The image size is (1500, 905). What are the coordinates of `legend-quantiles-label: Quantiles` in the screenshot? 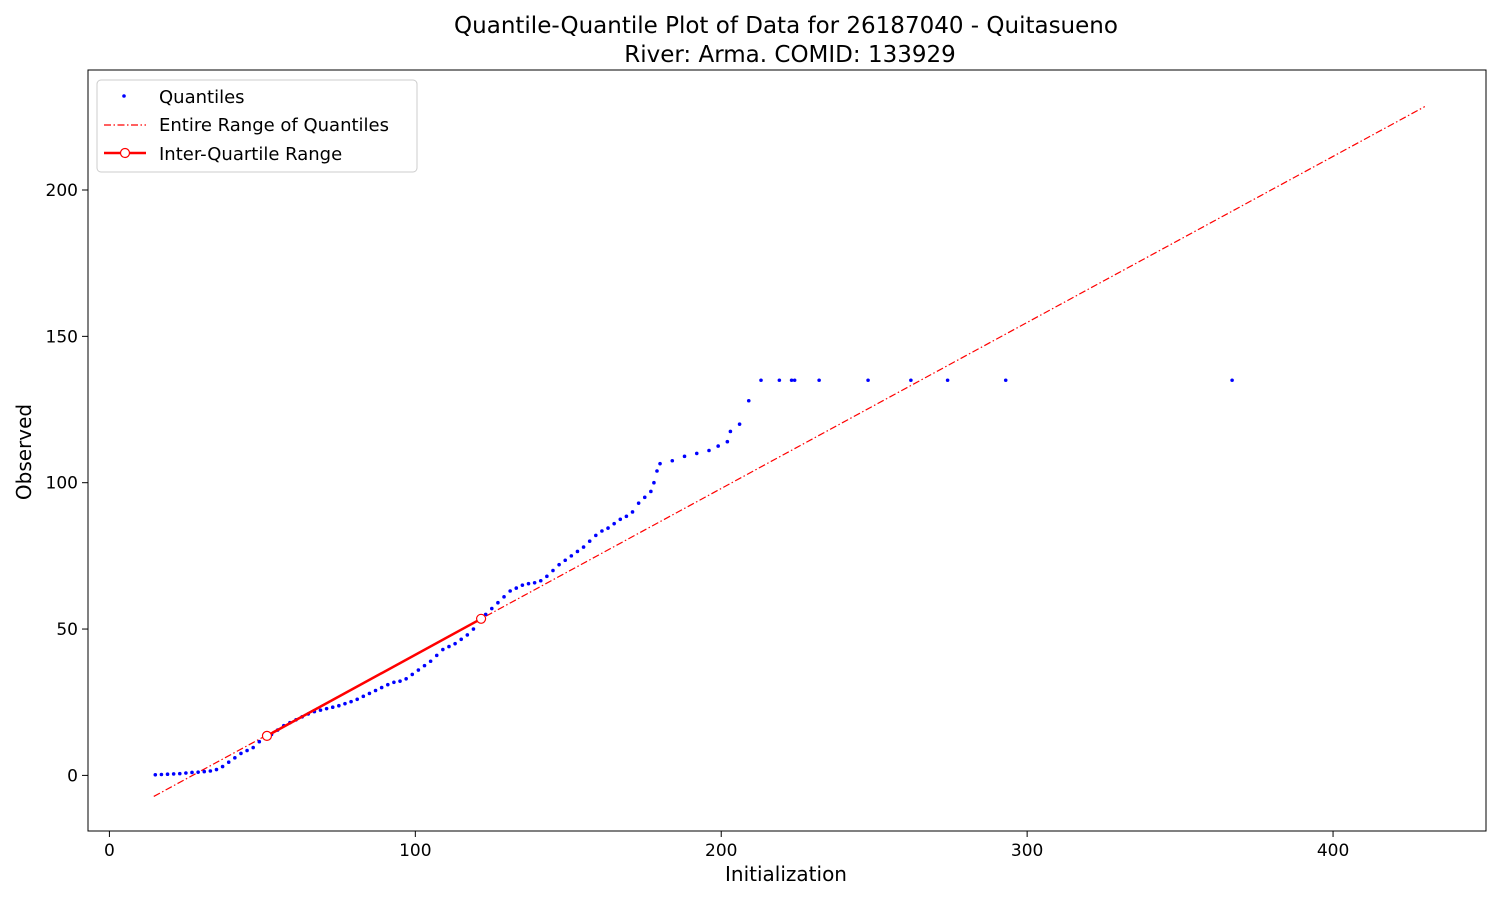 It's located at (202, 97).